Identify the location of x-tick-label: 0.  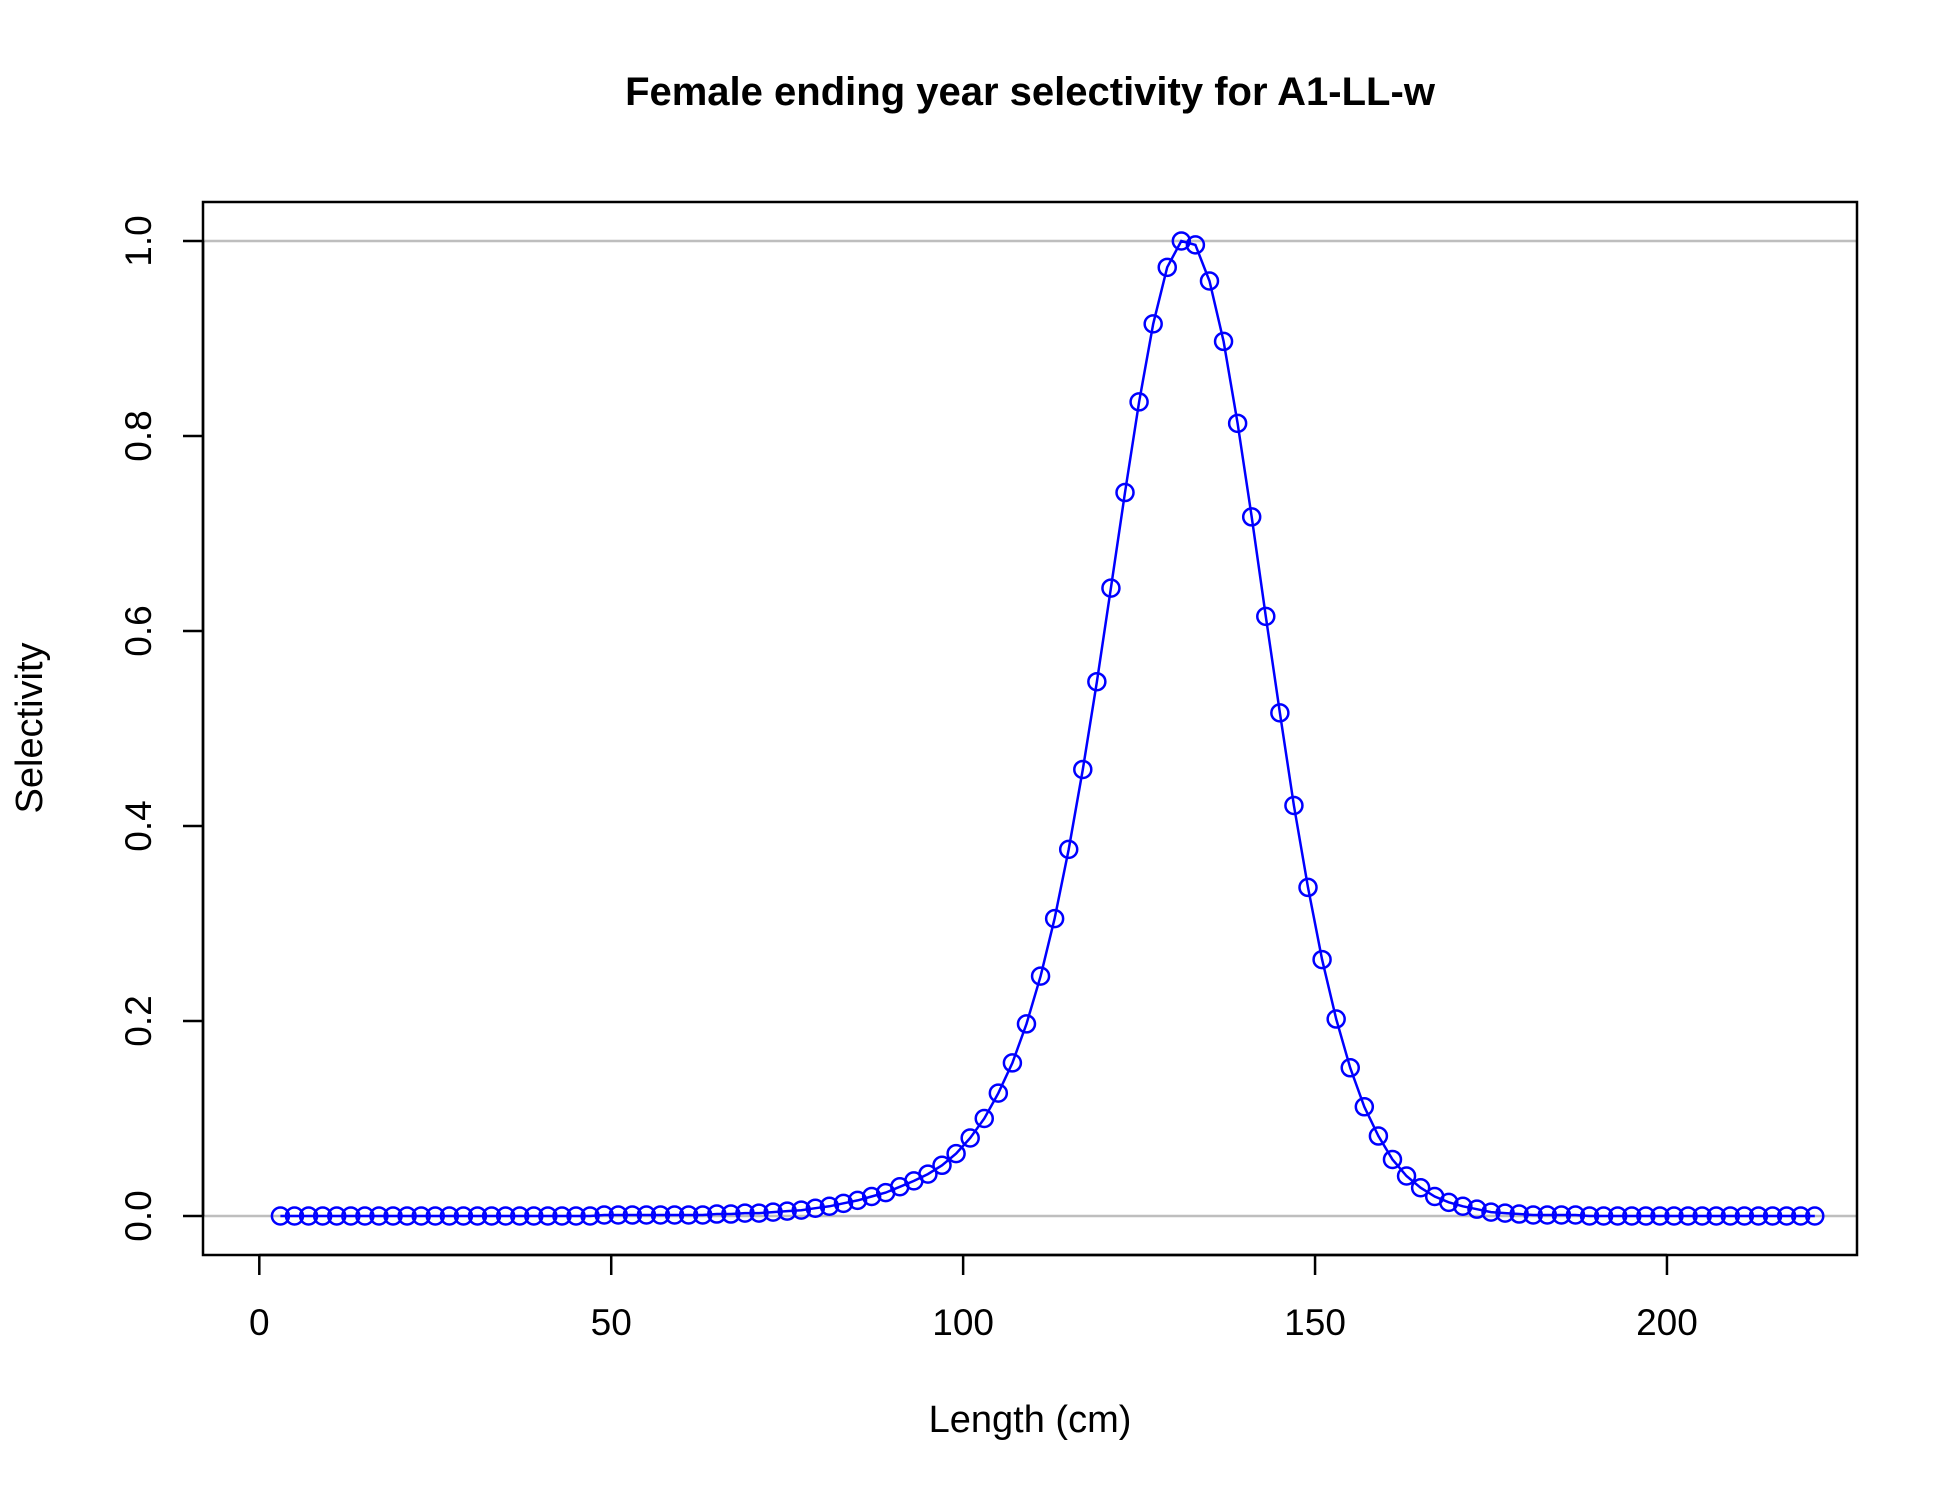
(259, 1322).